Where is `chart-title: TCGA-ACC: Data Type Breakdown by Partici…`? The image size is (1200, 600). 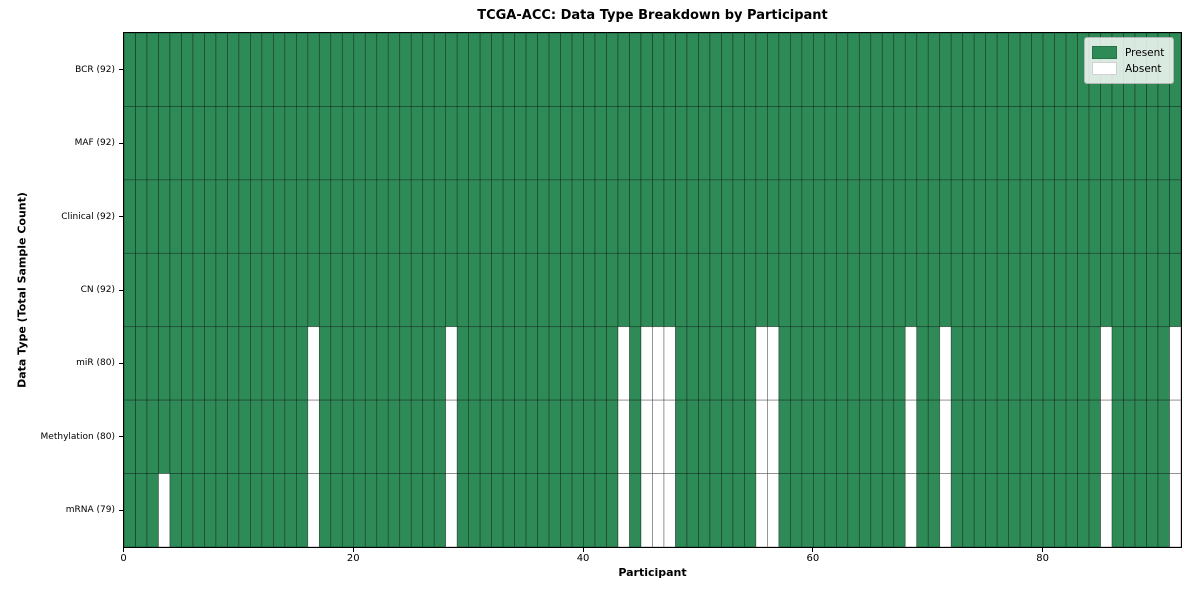
chart-title: TCGA-ACC: Data Type Breakdown by Partici… is located at coordinates (652, 15).